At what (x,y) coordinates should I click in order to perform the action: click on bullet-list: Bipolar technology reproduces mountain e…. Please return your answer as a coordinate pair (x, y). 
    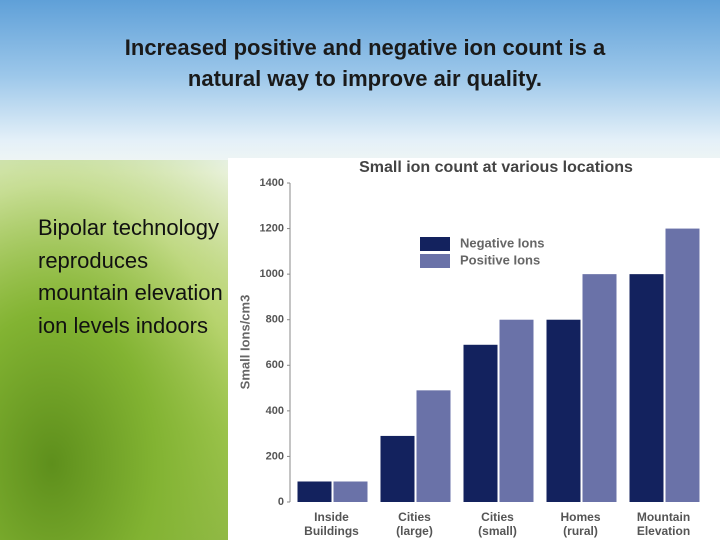
    Looking at the image, I should click on (130, 277).